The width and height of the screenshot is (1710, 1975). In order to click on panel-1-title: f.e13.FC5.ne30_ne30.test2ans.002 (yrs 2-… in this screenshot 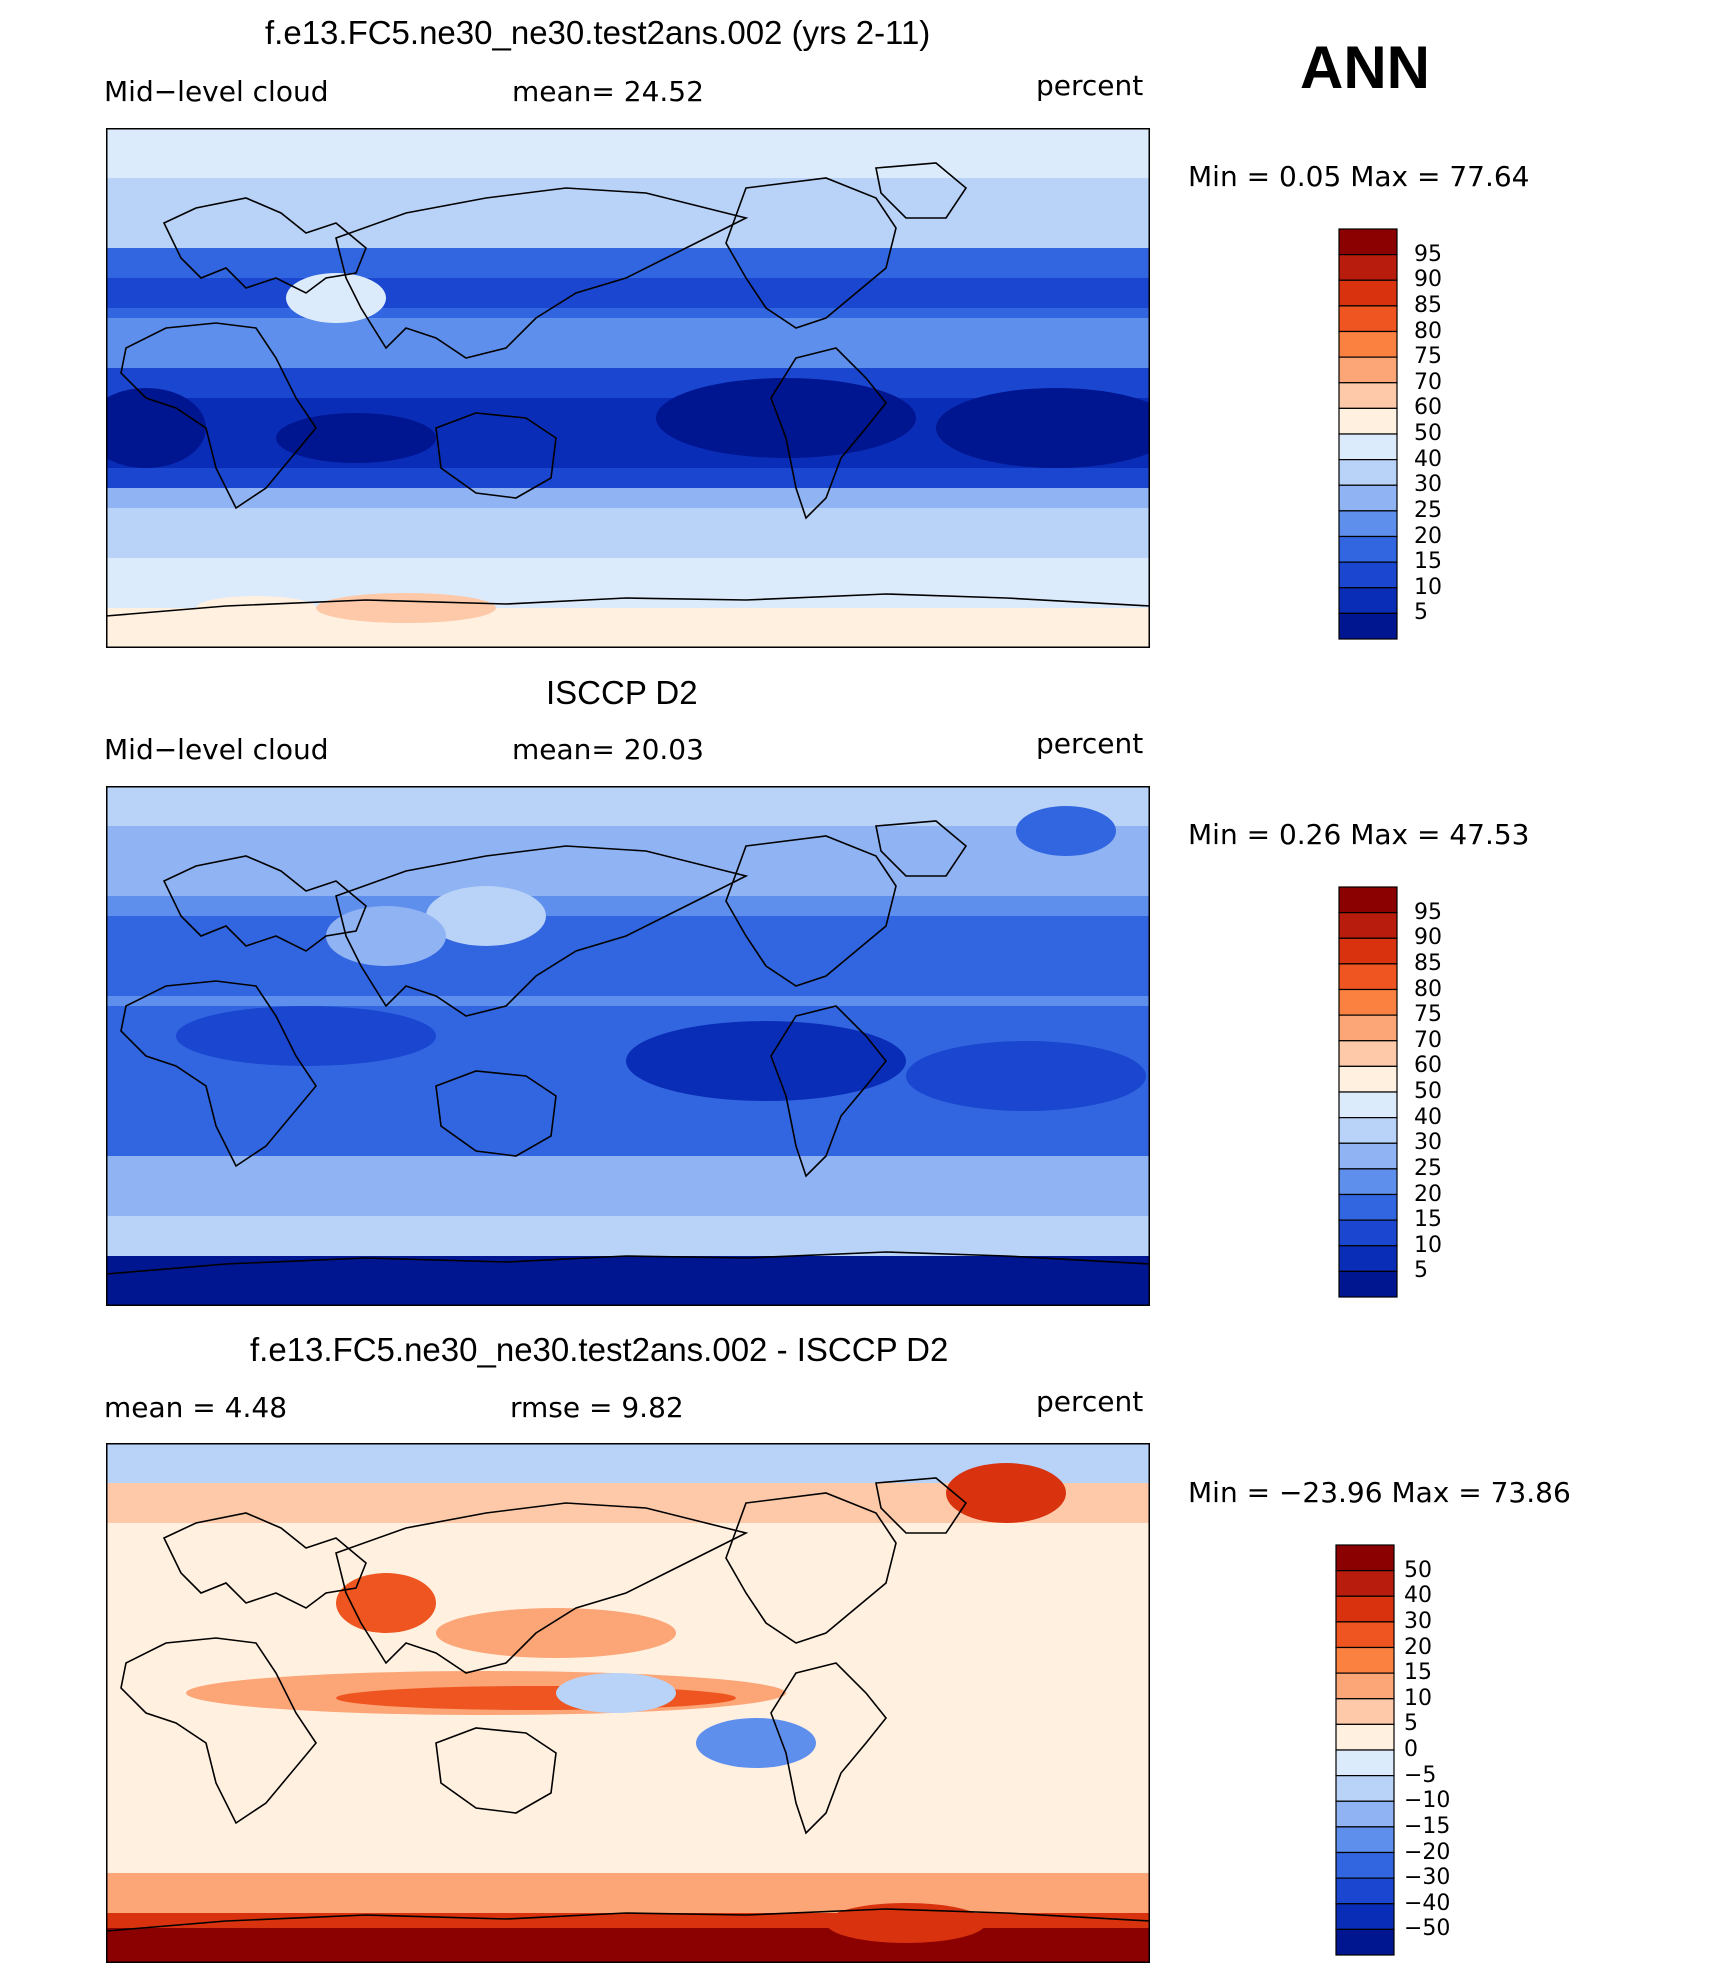, I will do `click(598, 32)`.